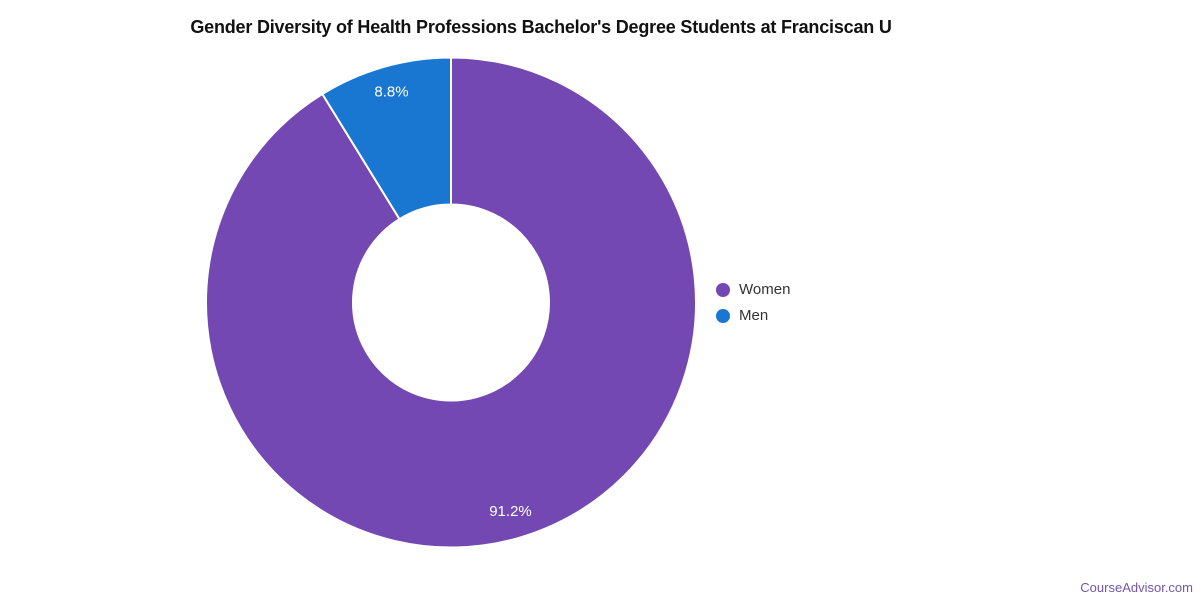 This screenshot has width=1200, height=600. Describe the element at coordinates (1136, 587) in the screenshot. I see `courseadvisor-link: CourseAdvisor.com` at that location.